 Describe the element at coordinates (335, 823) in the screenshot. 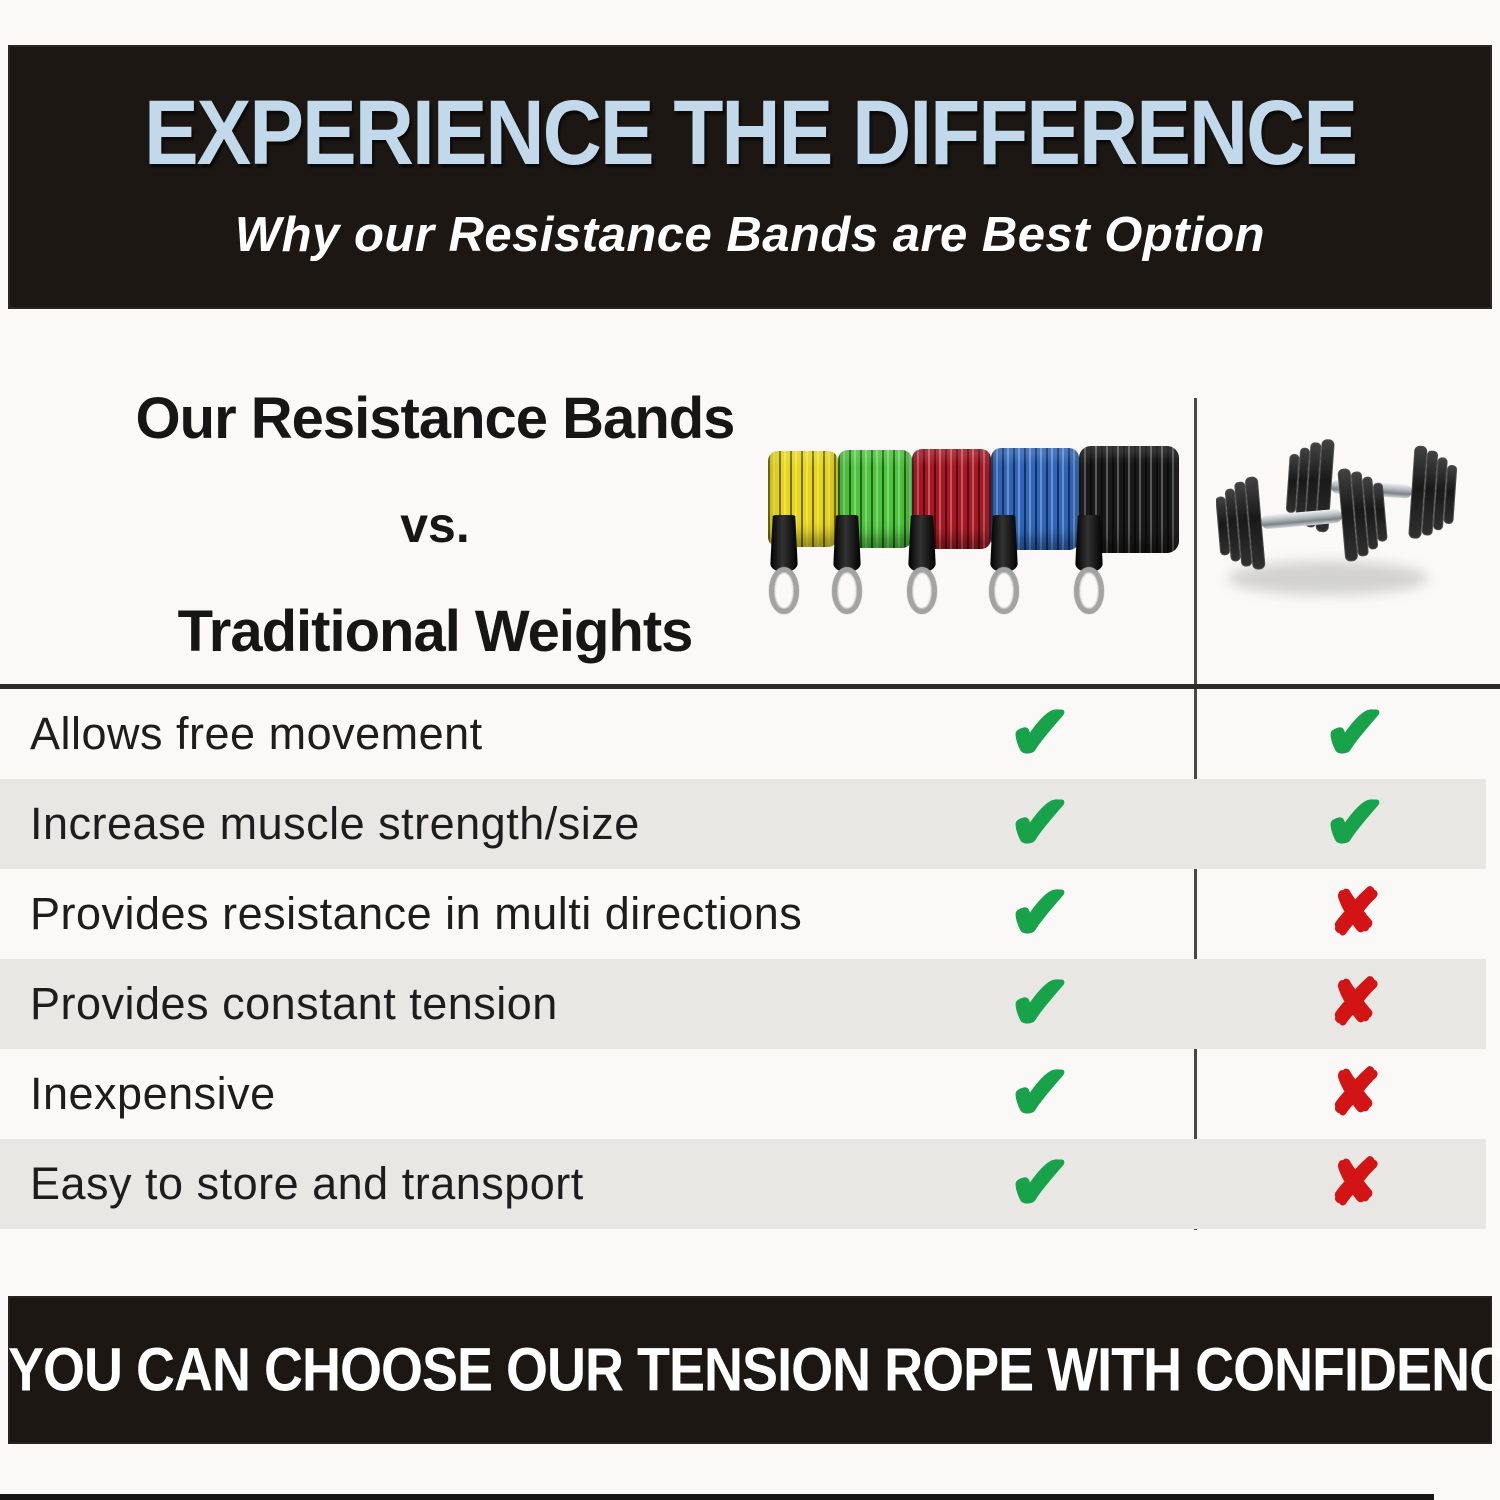

I see `feature-label: Increase muscle strength/size` at that location.